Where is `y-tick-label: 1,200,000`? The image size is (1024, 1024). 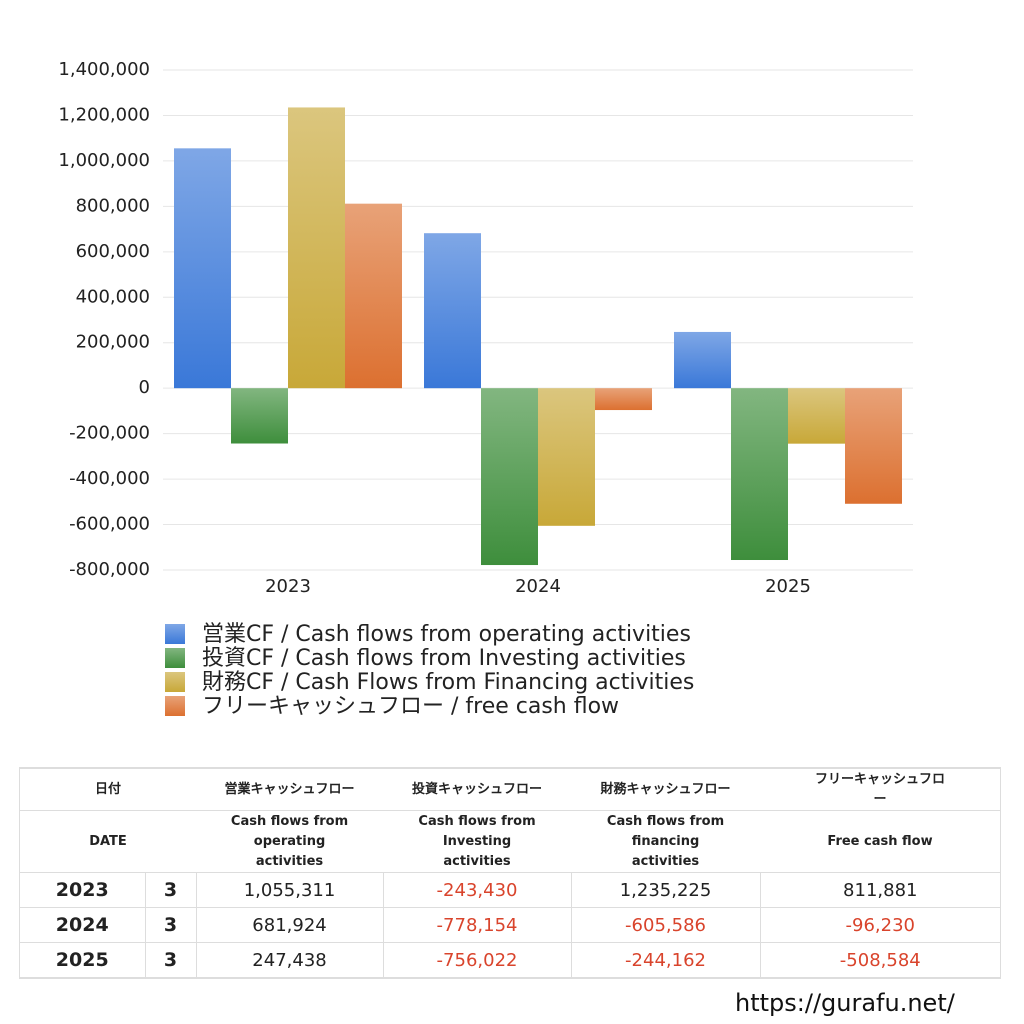
y-tick-label: 1,200,000 is located at coordinates (104, 114).